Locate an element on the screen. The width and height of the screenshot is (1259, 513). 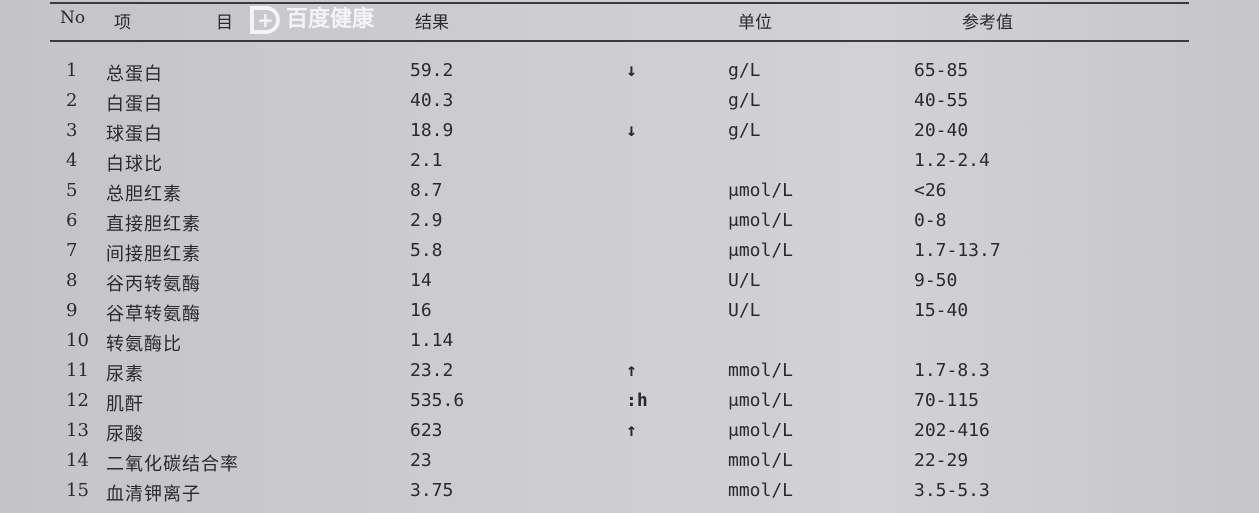
table-row: 15 血清钾离子 3.75 mmol/L 3.5-5.3 is located at coordinates (629, 495).